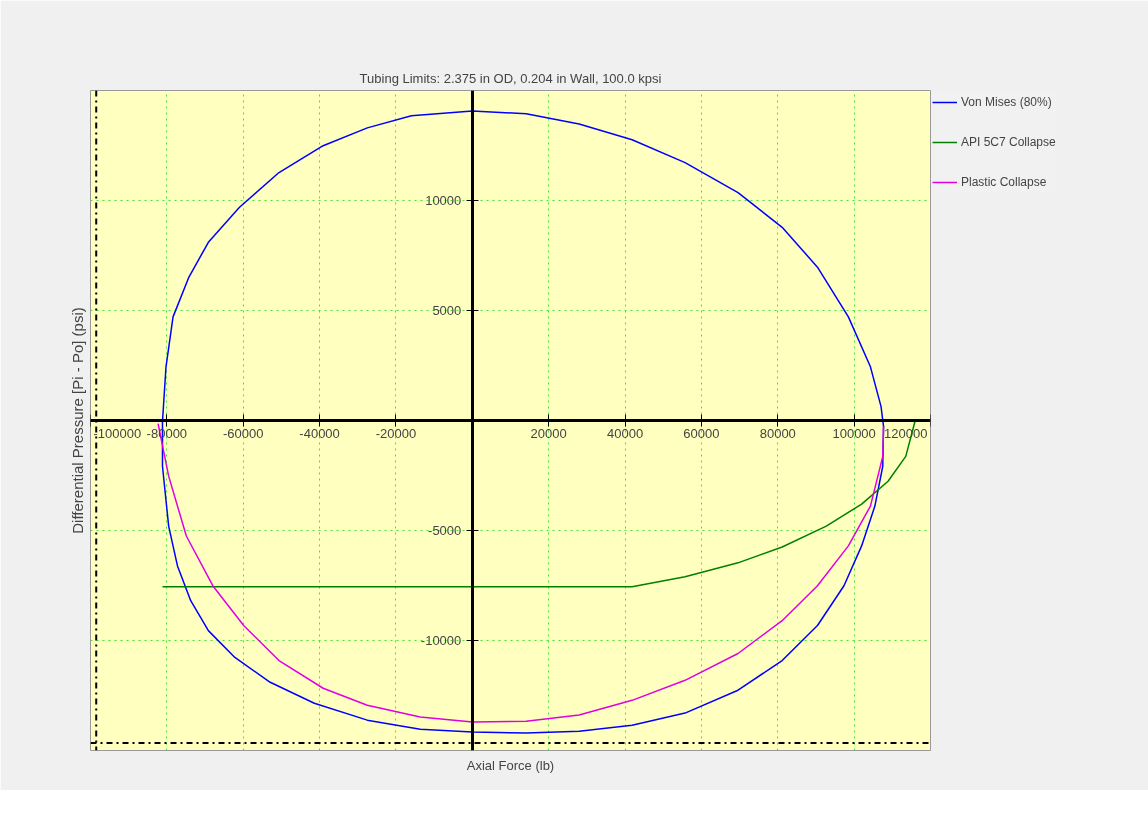 The width and height of the screenshot is (1148, 830). What do you see at coordinates (1006, 102) in the screenshot?
I see `legend-label: Von Mises (80%)` at bounding box center [1006, 102].